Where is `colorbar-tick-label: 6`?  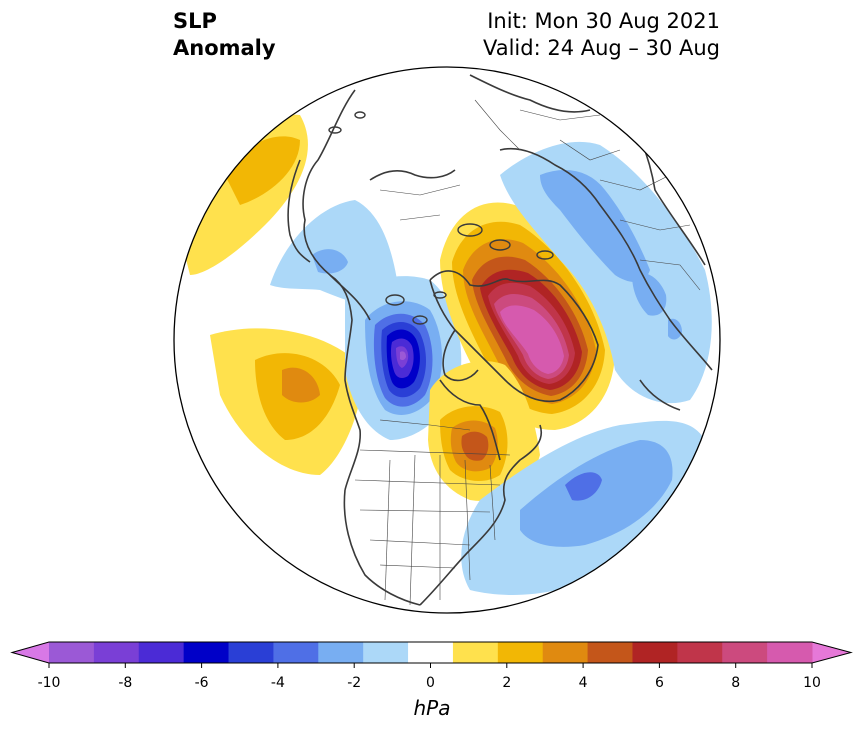
colorbar-tick-label: 6 is located at coordinates (659, 683).